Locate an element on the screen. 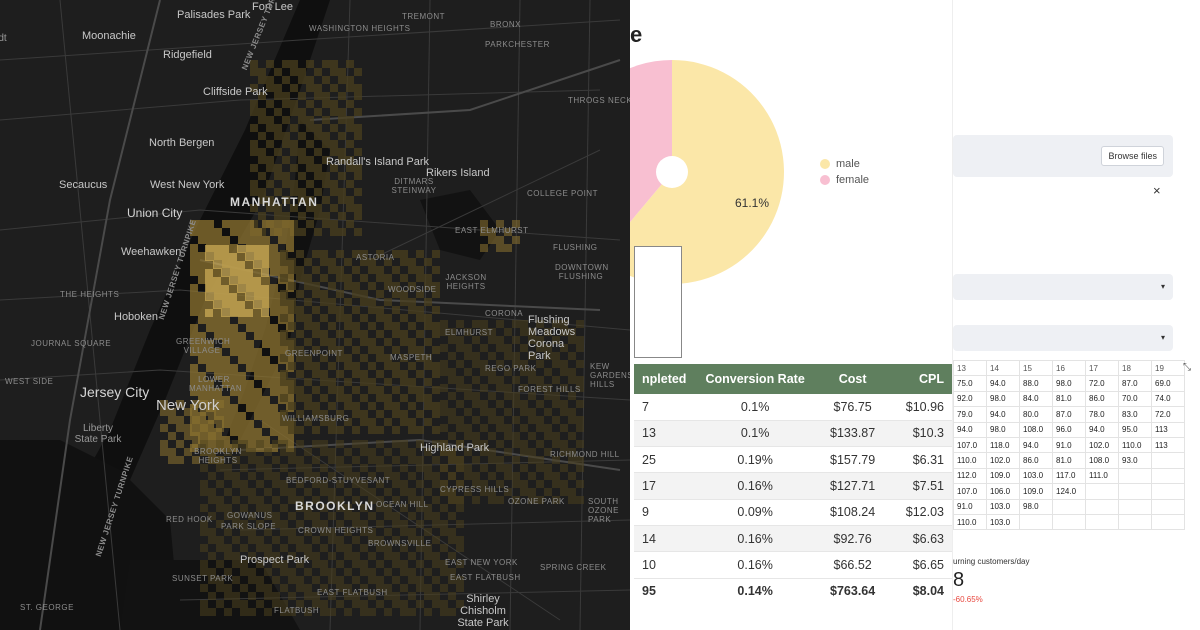 The height and width of the screenshot is (630, 1200). grid-cell: 117.0 is located at coordinates (1069, 476).